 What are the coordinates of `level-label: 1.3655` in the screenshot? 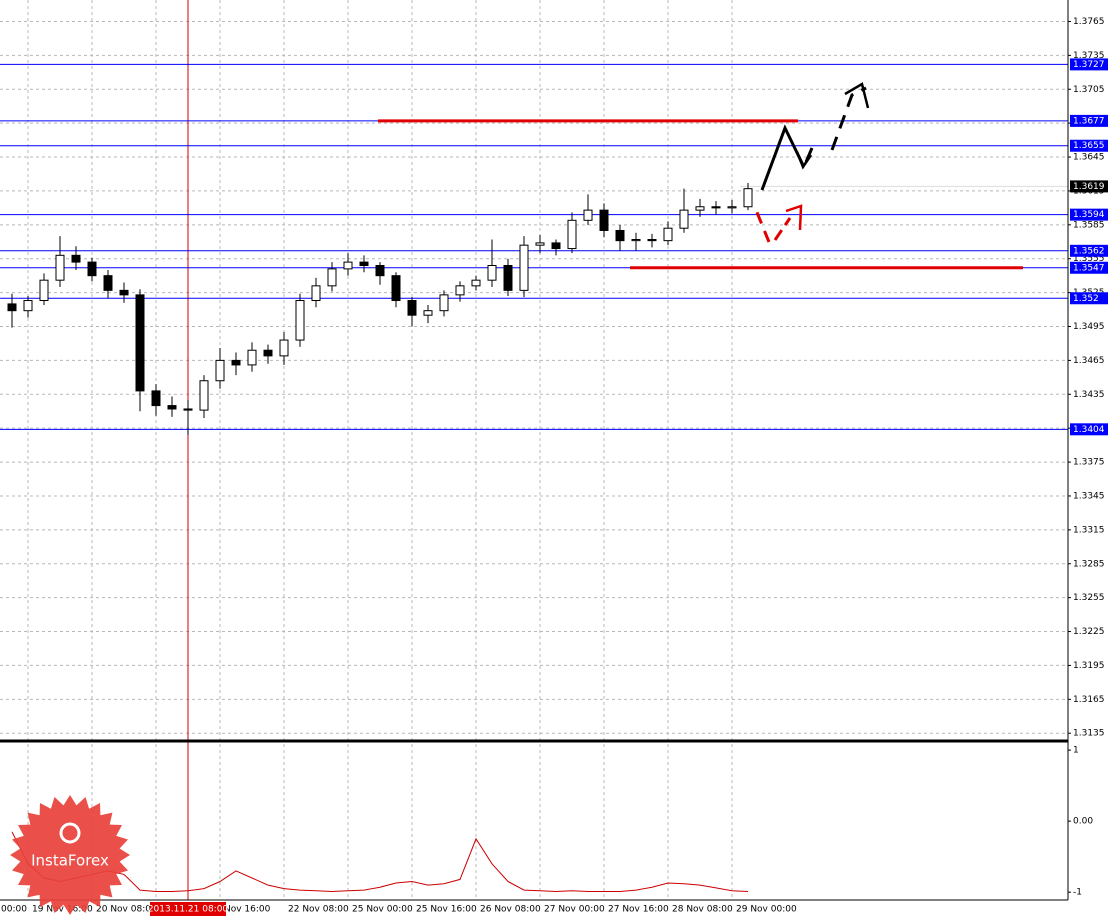 It's located at (1089, 146).